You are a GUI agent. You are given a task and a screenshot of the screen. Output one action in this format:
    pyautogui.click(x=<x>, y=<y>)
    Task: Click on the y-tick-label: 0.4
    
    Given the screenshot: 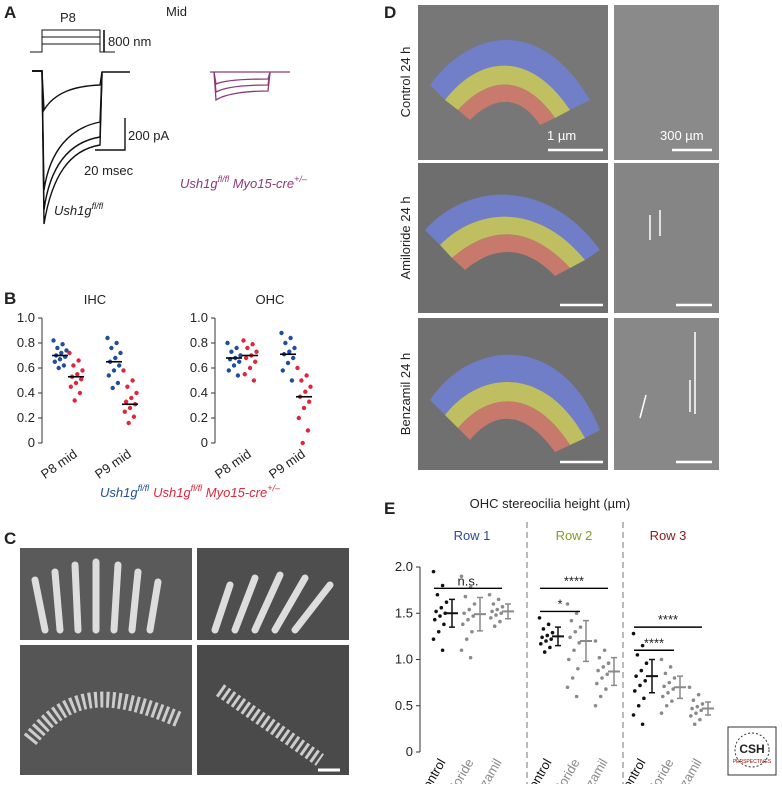 What is the action you would take?
    pyautogui.click(x=26, y=392)
    